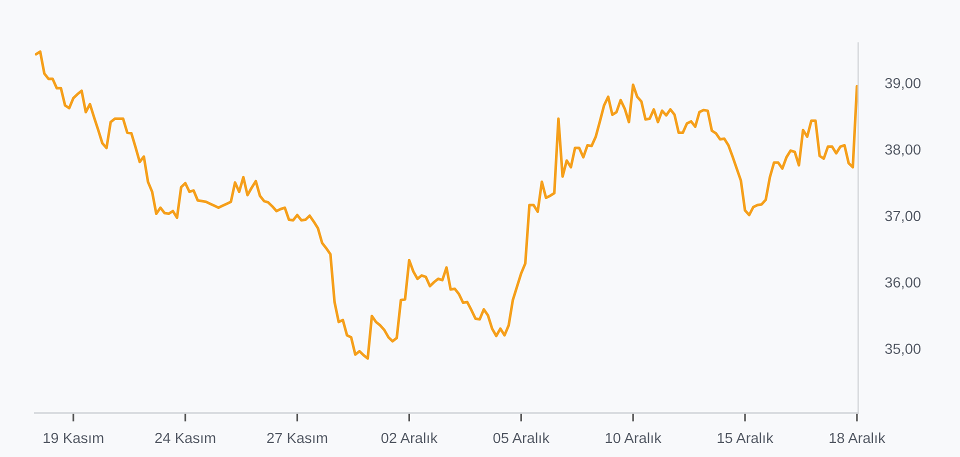  Describe the element at coordinates (903, 216) in the screenshot. I see `y-tick-label: 37,00` at that location.